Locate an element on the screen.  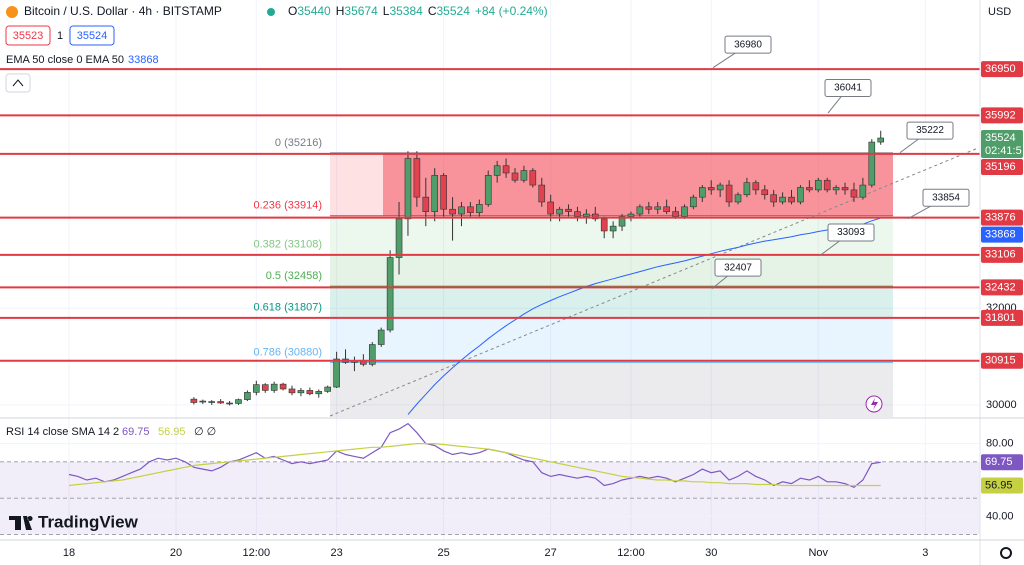
ohlc-key: C is located at coordinates (432, 11).